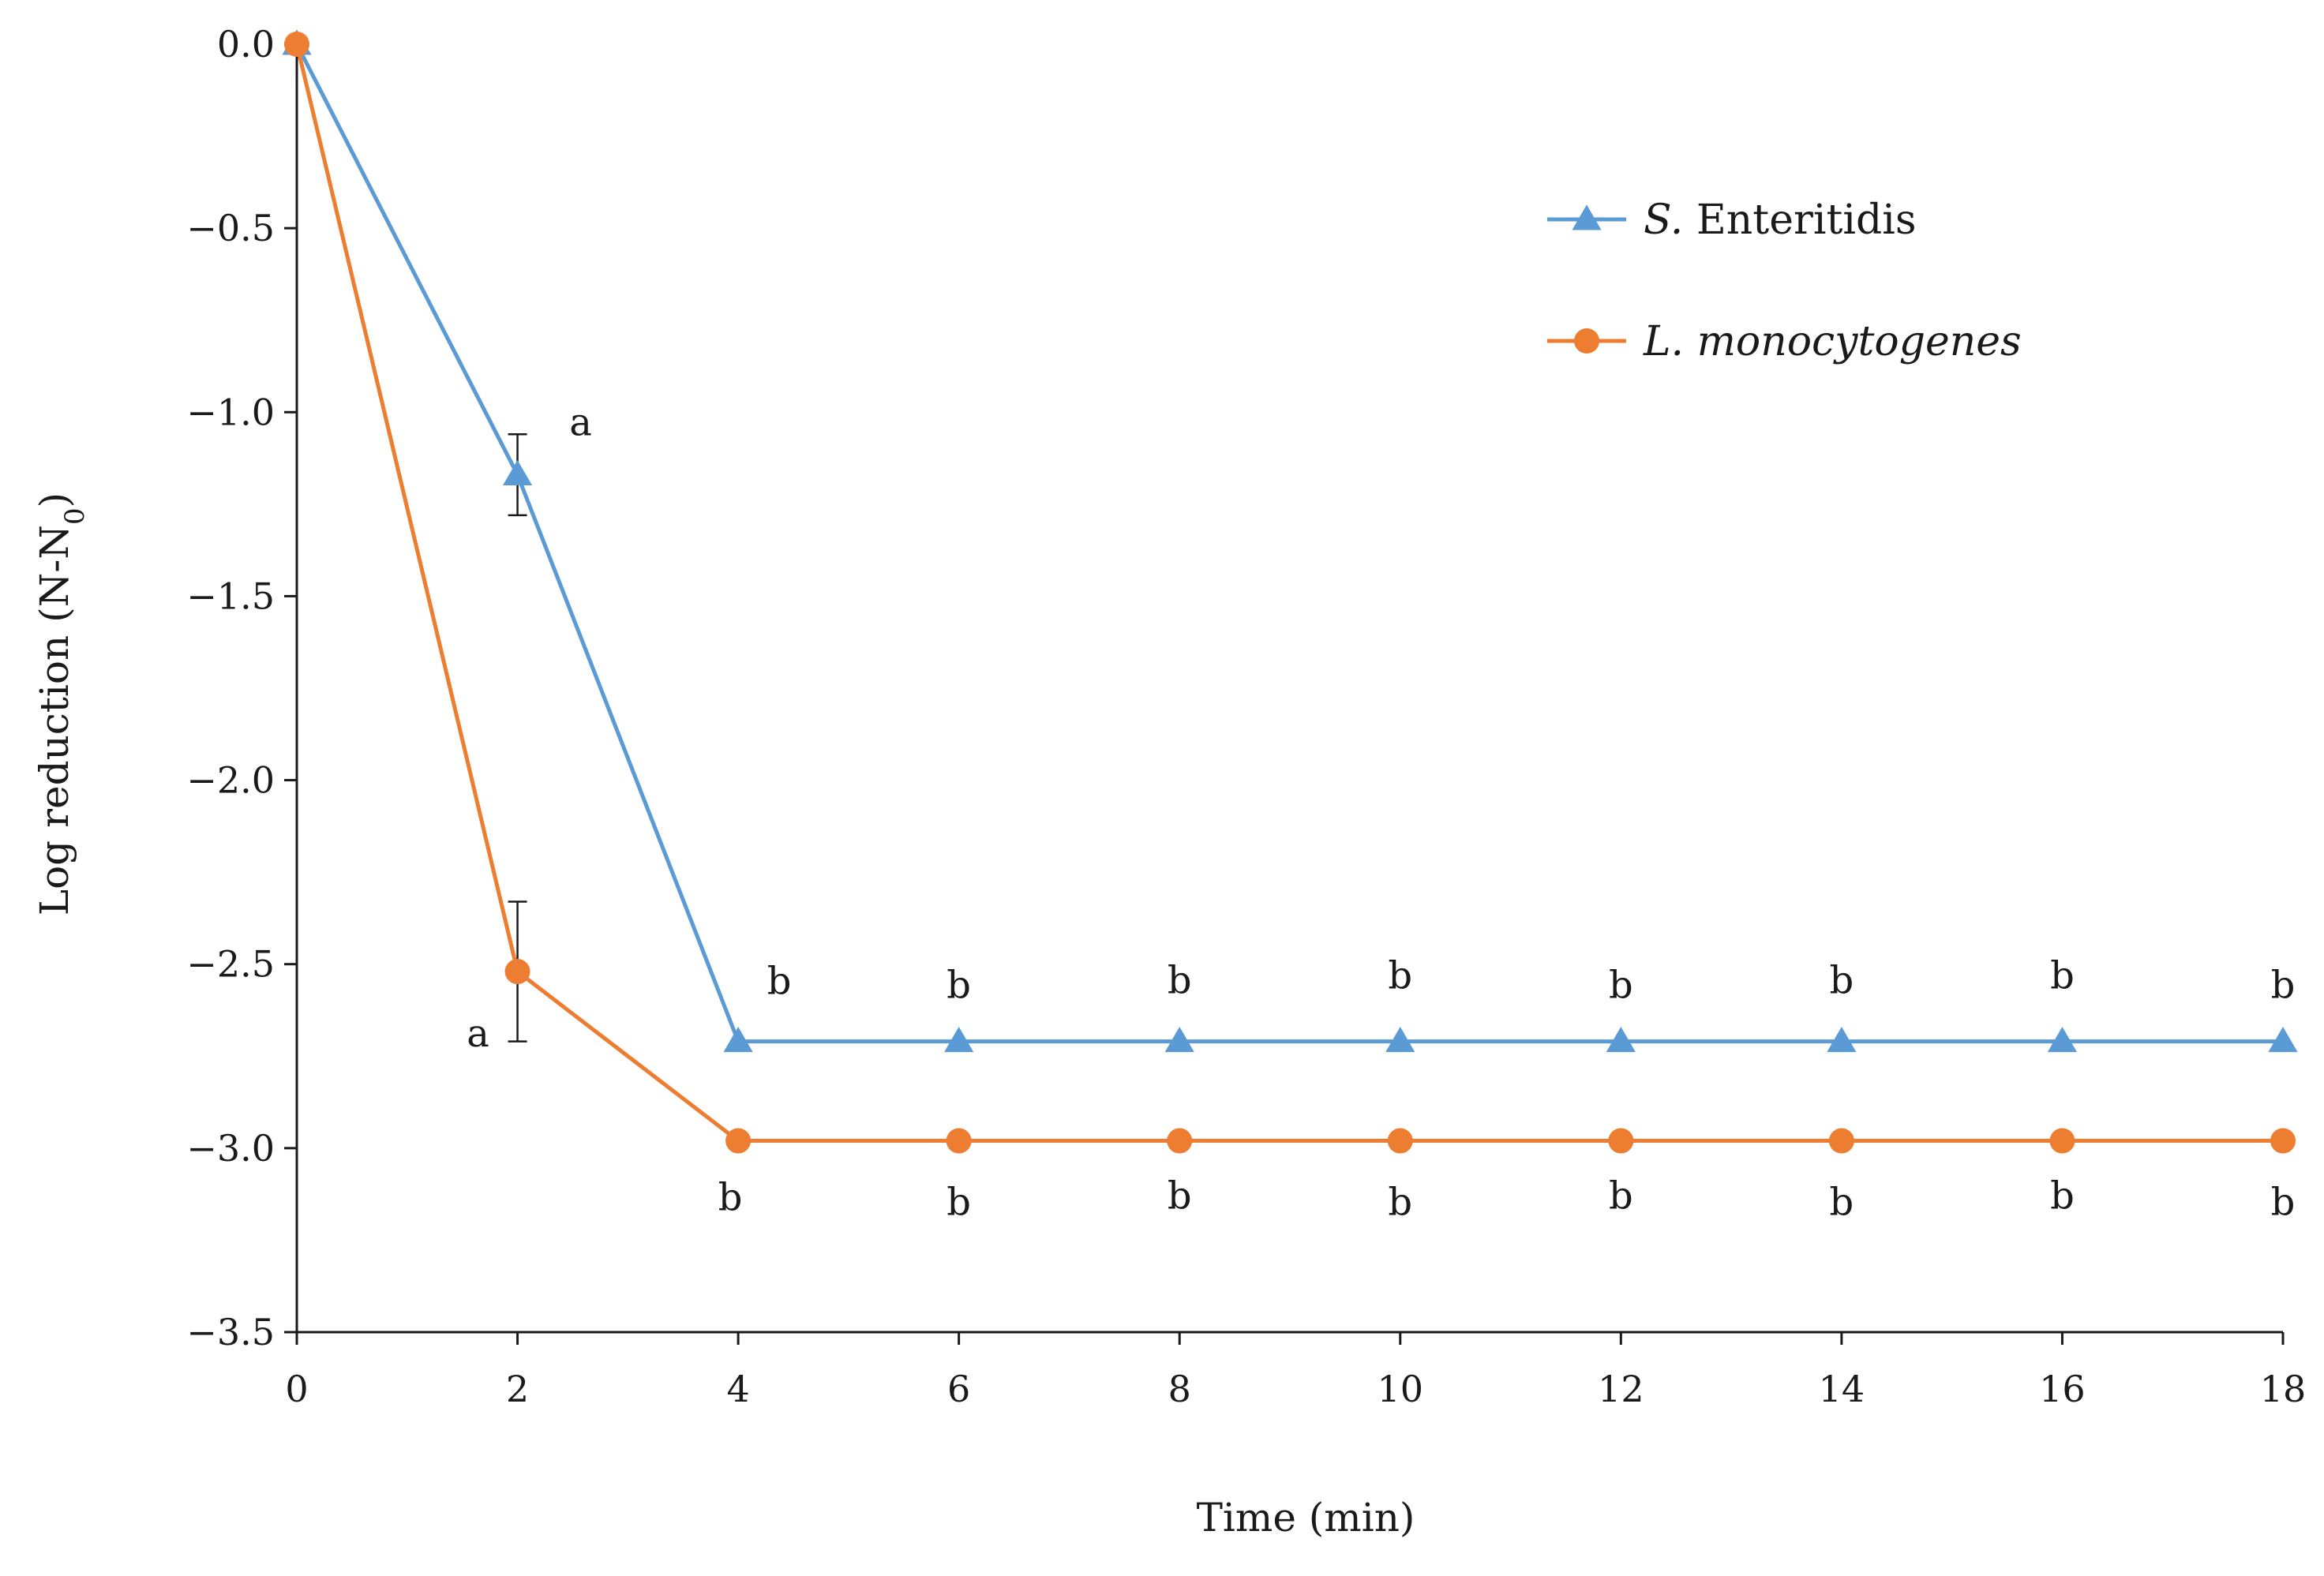  Describe the element at coordinates (230, 1148) in the screenshot. I see `y-tick-label: −3.0` at that location.